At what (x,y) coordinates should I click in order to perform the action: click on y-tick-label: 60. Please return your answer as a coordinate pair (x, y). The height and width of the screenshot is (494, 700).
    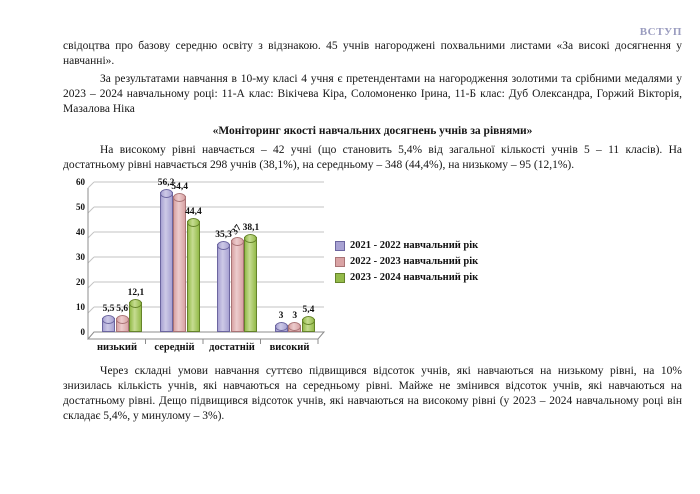
    Looking at the image, I should click on (80, 182).